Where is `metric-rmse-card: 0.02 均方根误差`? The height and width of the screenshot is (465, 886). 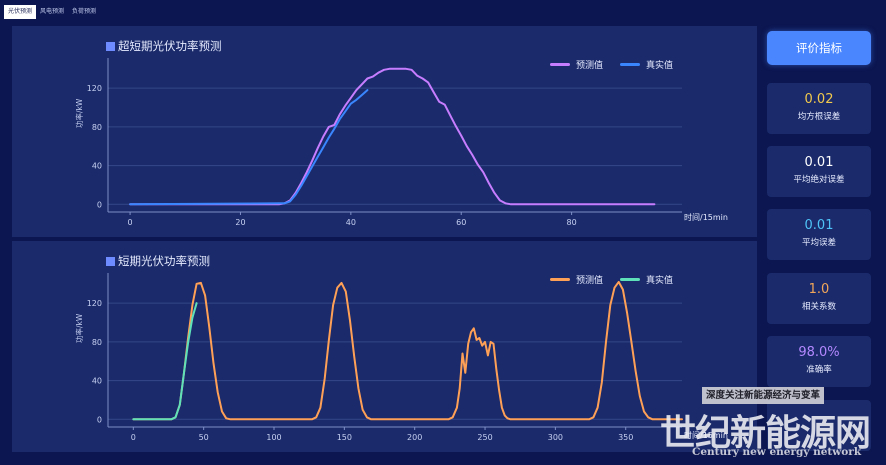
metric-rmse-card: 0.02 均方根误差 is located at coordinates (819, 108).